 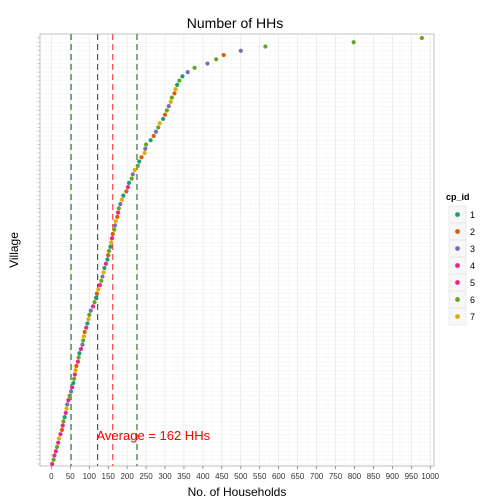 What do you see at coordinates (336, 476) in the screenshot?
I see `x-tick-label: 750` at bounding box center [336, 476].